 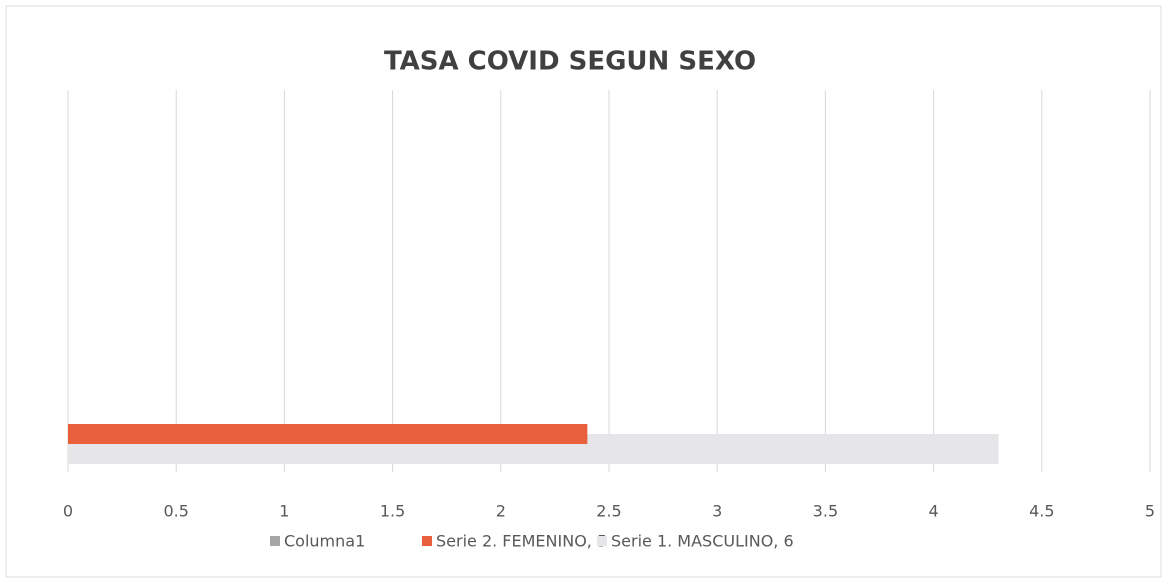 What do you see at coordinates (1041, 511) in the screenshot?
I see `x-tick-label: 4.5` at bounding box center [1041, 511].